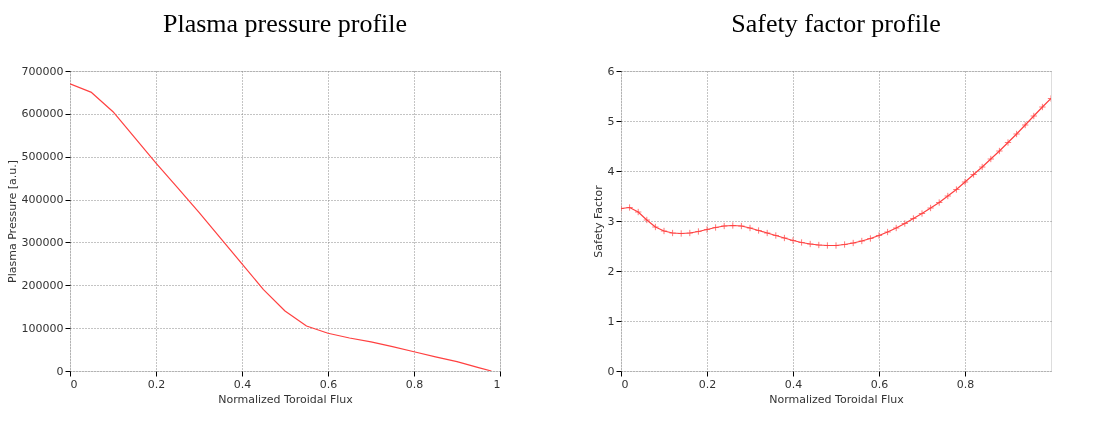  I want to click on y-tick-label: 5, so click(611, 121).